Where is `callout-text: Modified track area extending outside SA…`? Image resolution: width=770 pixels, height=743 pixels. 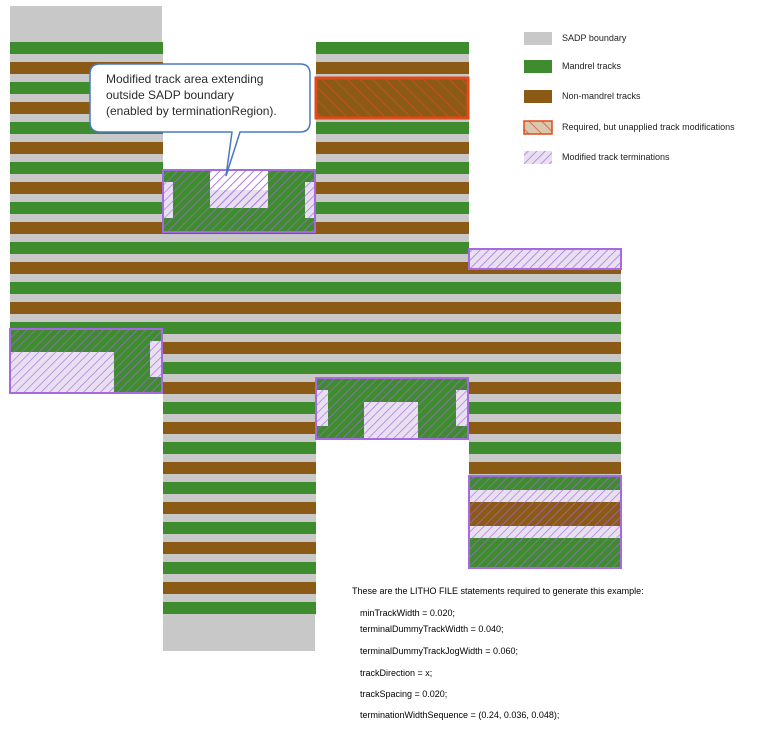
callout-text: Modified track area extending outside SA… is located at coordinates (206, 95).